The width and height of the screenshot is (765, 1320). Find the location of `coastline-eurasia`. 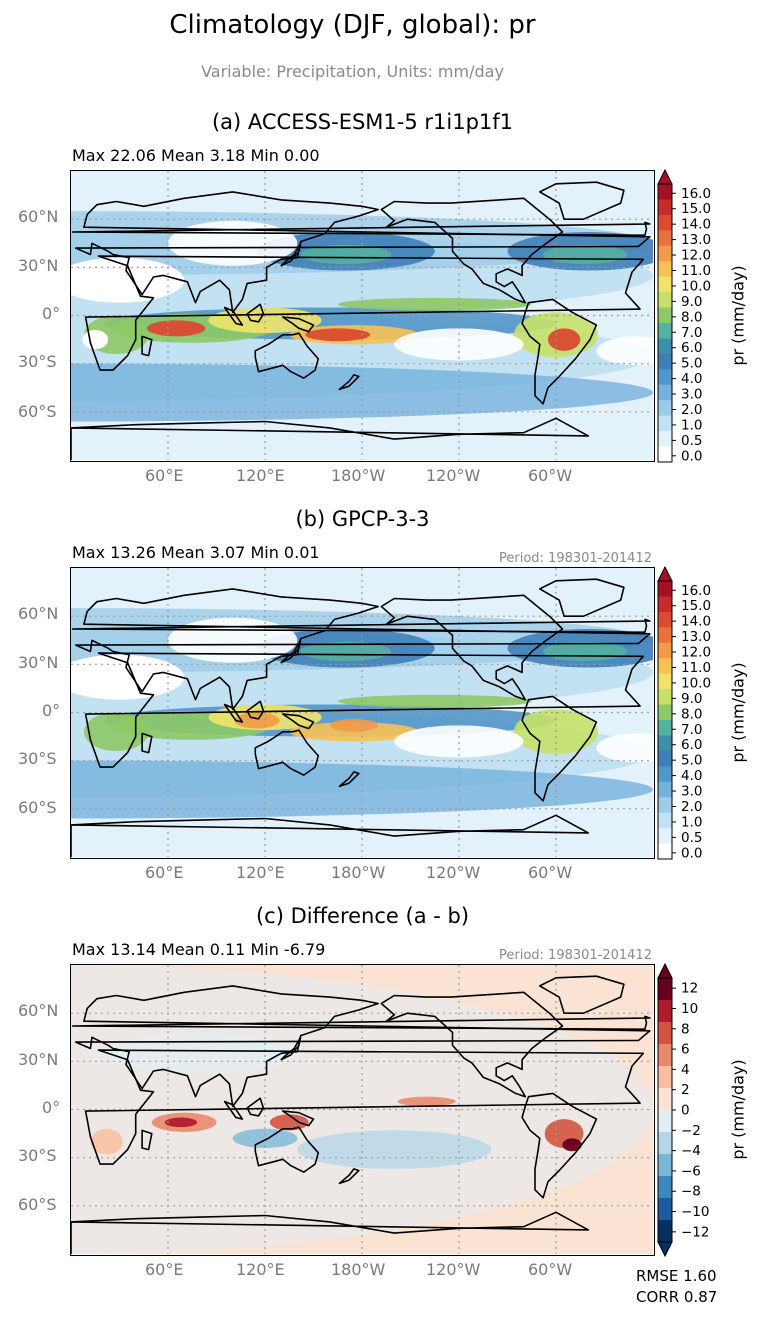

coastline-eurasia is located at coordinates (363, 649).